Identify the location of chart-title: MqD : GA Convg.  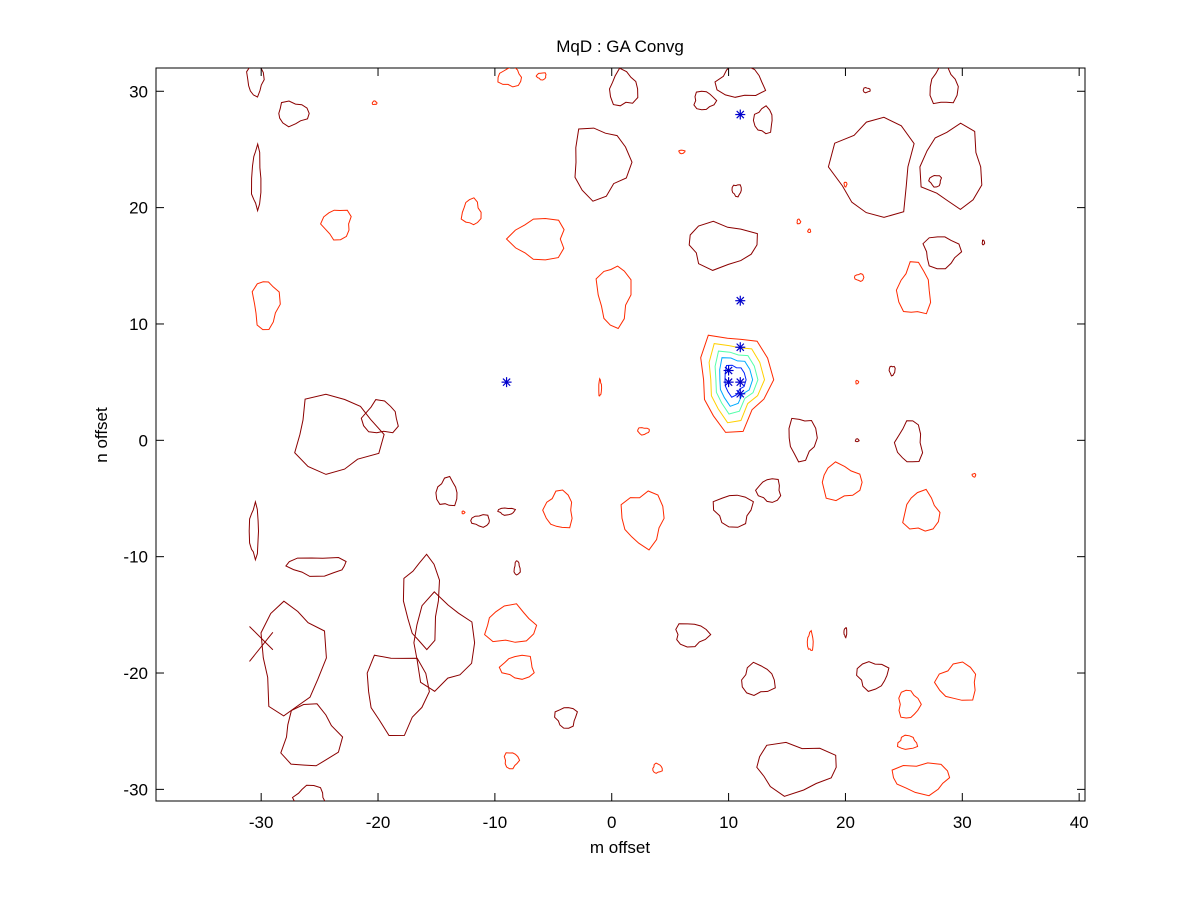
(620, 46).